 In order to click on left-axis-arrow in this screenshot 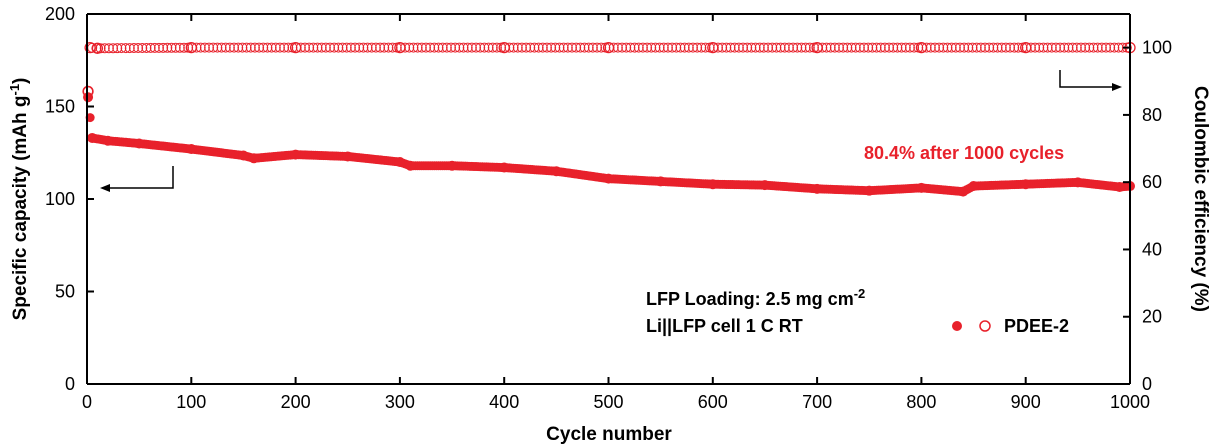, I will do `click(137, 179)`.